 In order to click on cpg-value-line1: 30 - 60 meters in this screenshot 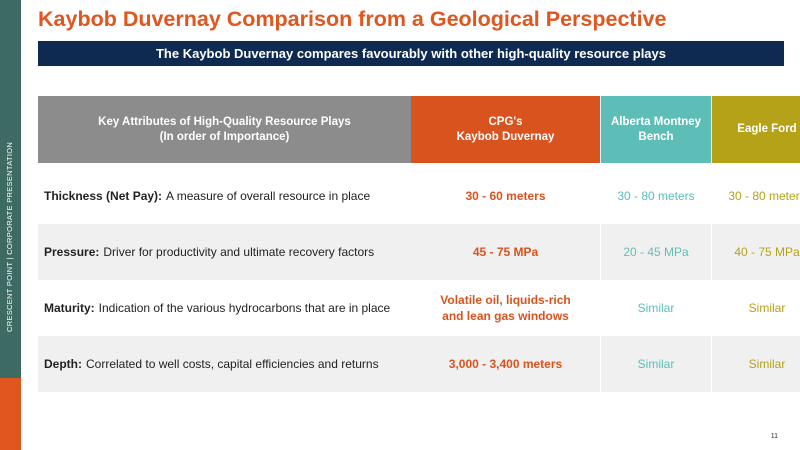, I will do `click(505, 196)`.